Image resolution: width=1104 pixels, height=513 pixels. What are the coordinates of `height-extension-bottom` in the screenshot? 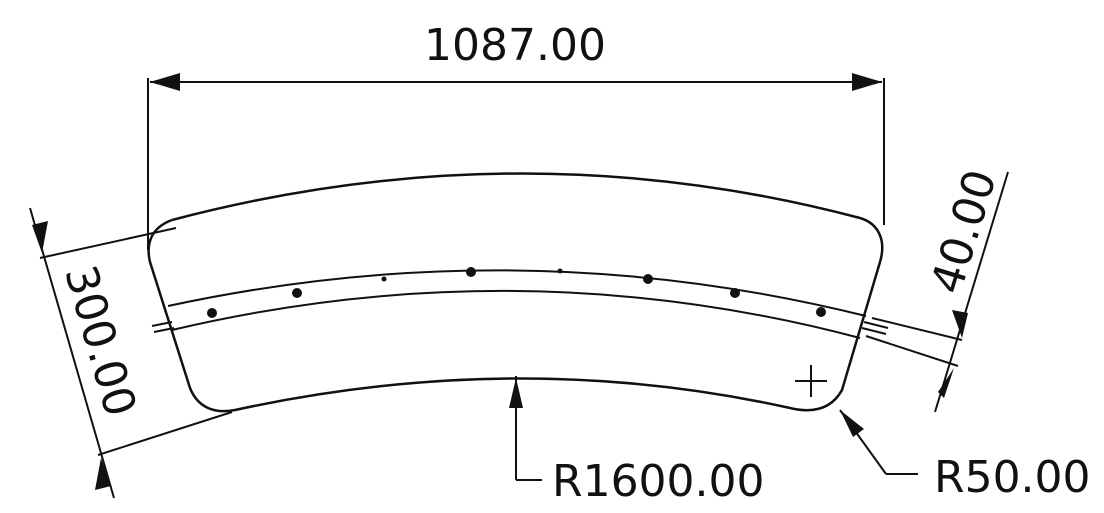 It's located at (165, 433).